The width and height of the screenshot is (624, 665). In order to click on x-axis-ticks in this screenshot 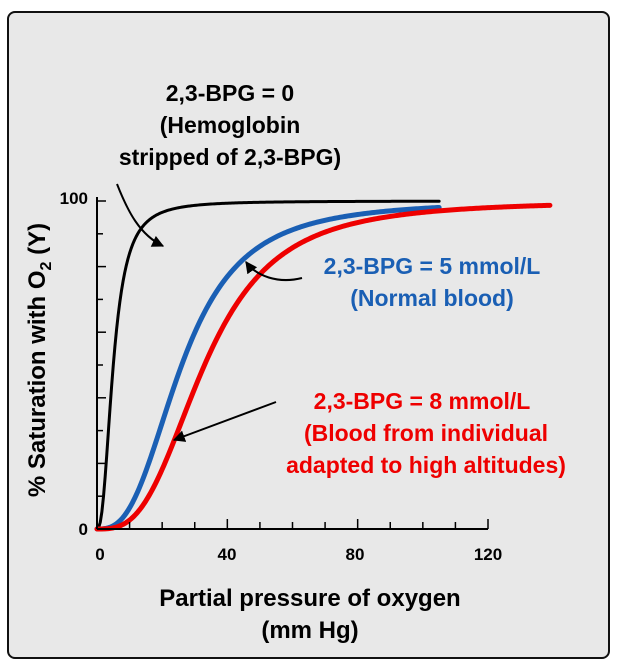, I will do `click(292, 524)`.